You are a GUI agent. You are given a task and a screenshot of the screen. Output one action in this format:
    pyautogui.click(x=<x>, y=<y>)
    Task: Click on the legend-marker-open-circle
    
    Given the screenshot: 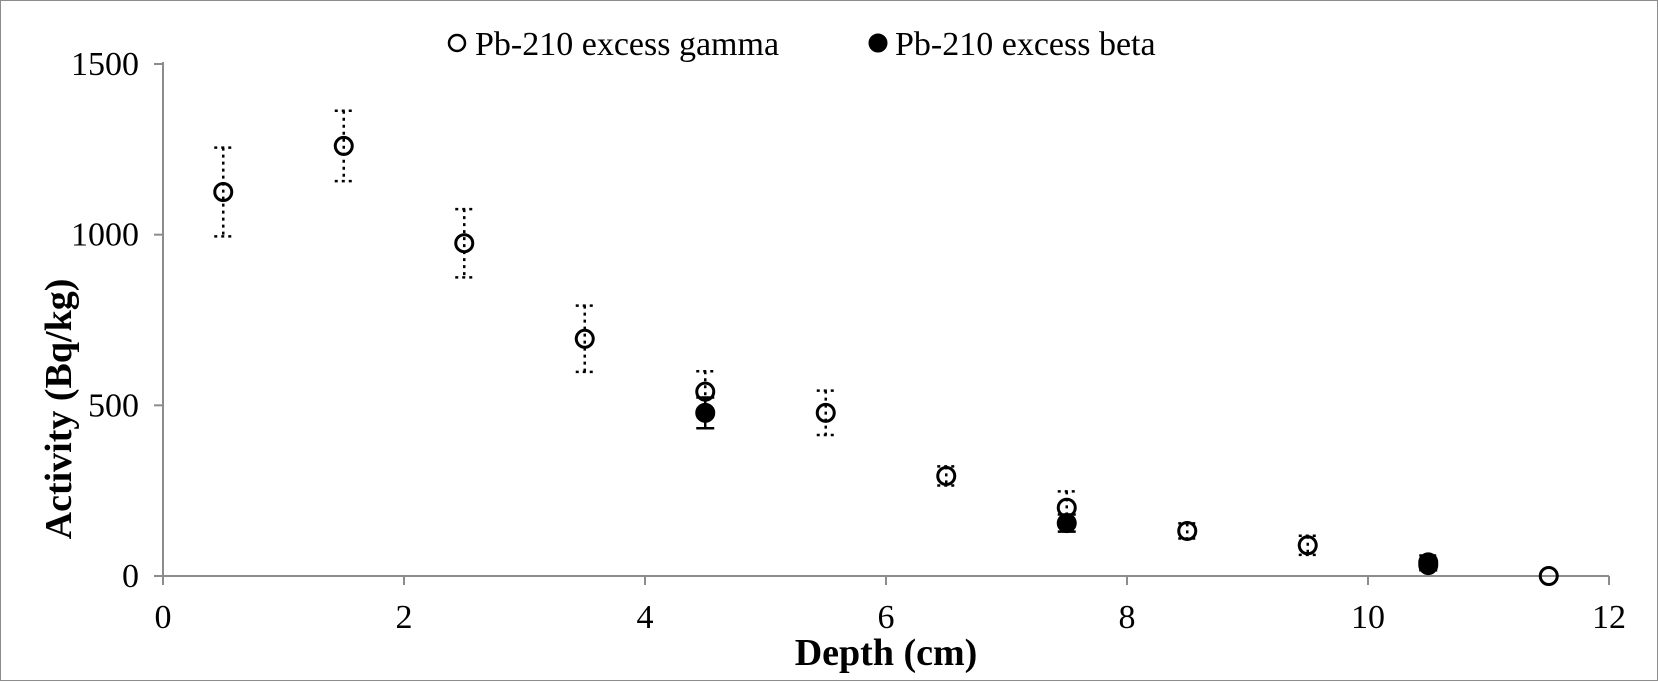 What is the action you would take?
    pyautogui.click(x=457, y=43)
    